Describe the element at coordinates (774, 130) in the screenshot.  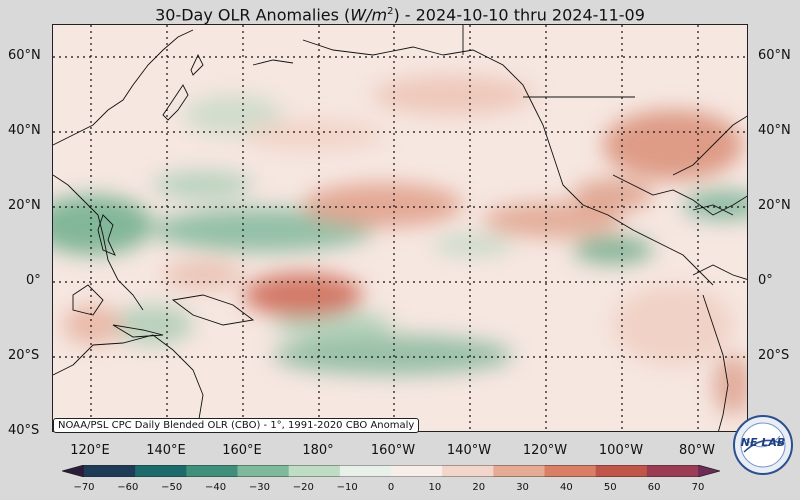
I see `lat-label-40n-right: 40°N` at that location.